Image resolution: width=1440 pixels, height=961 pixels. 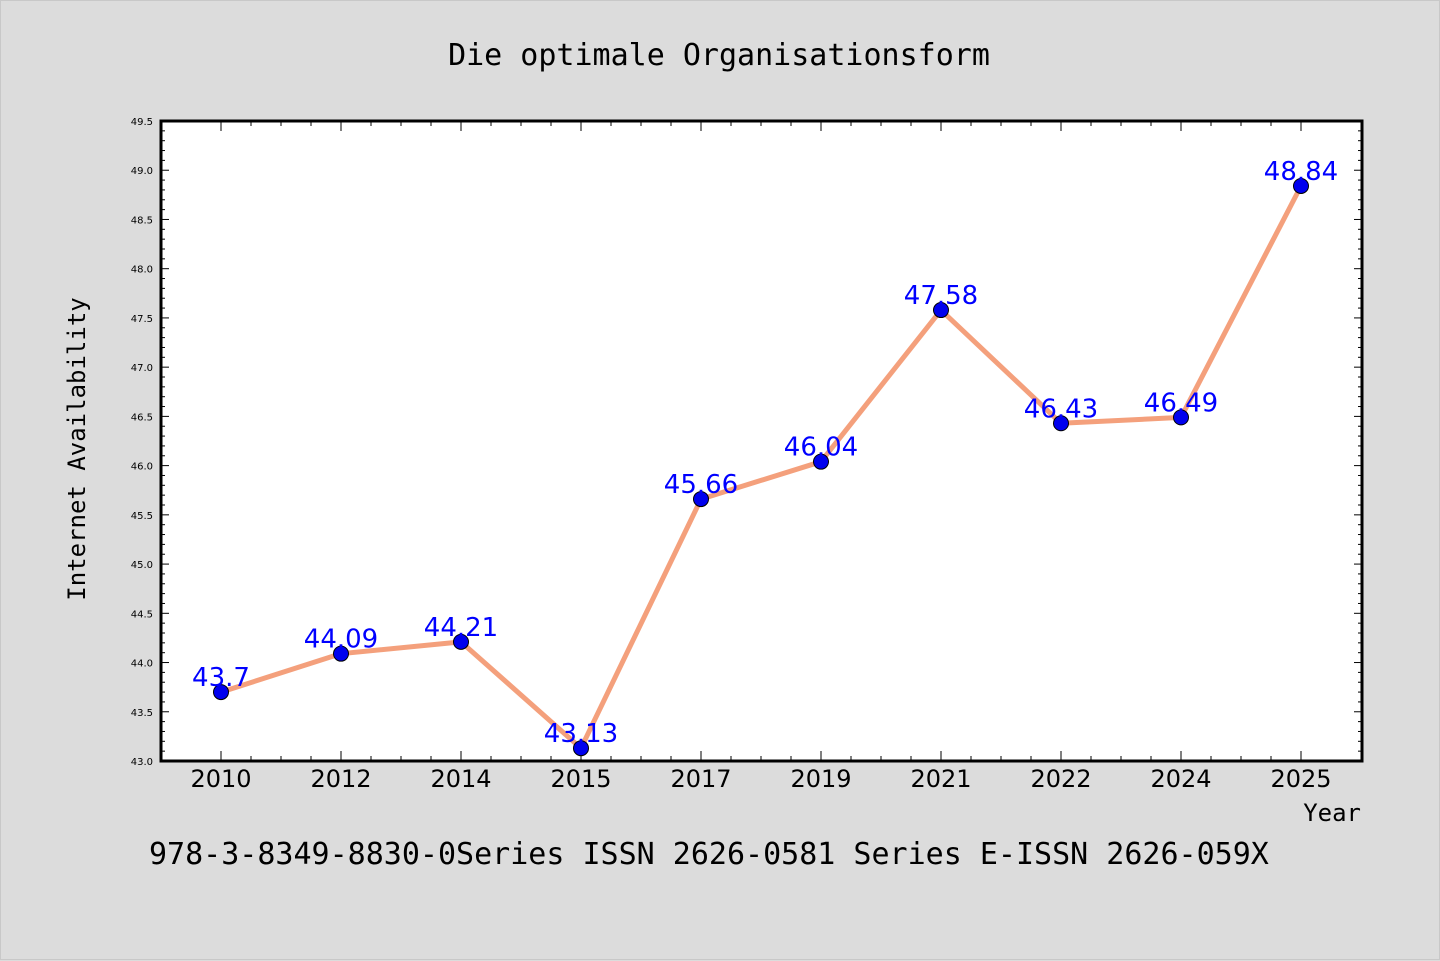 What do you see at coordinates (340, 779) in the screenshot?
I see `x-tick-label: 2012` at bounding box center [340, 779].